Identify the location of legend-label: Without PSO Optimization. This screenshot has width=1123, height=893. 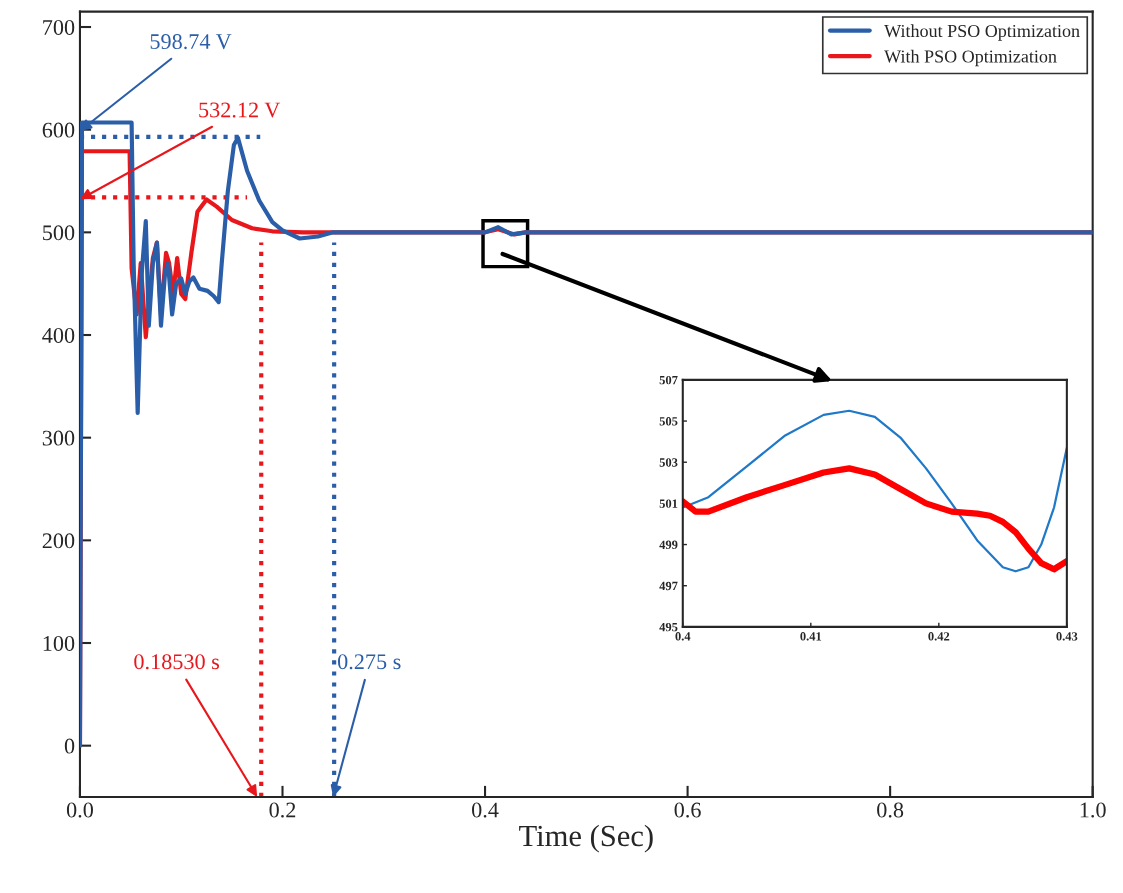
(982, 32).